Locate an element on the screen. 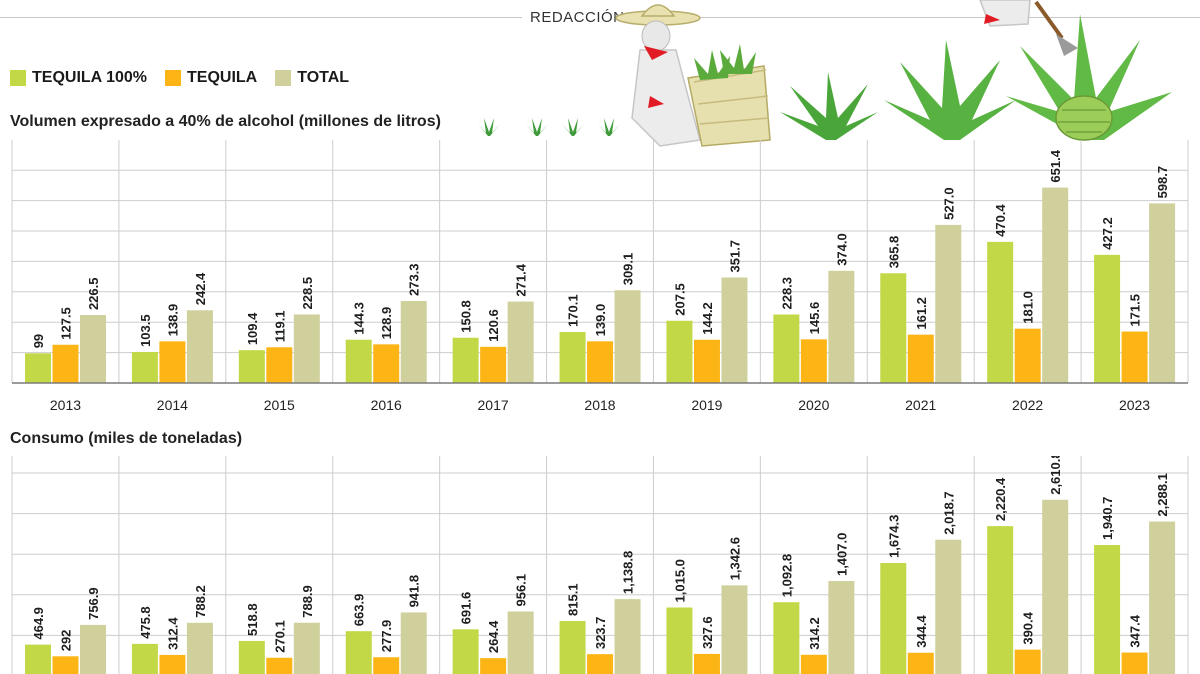 The width and height of the screenshot is (1200, 674). data-label: 1,092.8 is located at coordinates (786, 575).